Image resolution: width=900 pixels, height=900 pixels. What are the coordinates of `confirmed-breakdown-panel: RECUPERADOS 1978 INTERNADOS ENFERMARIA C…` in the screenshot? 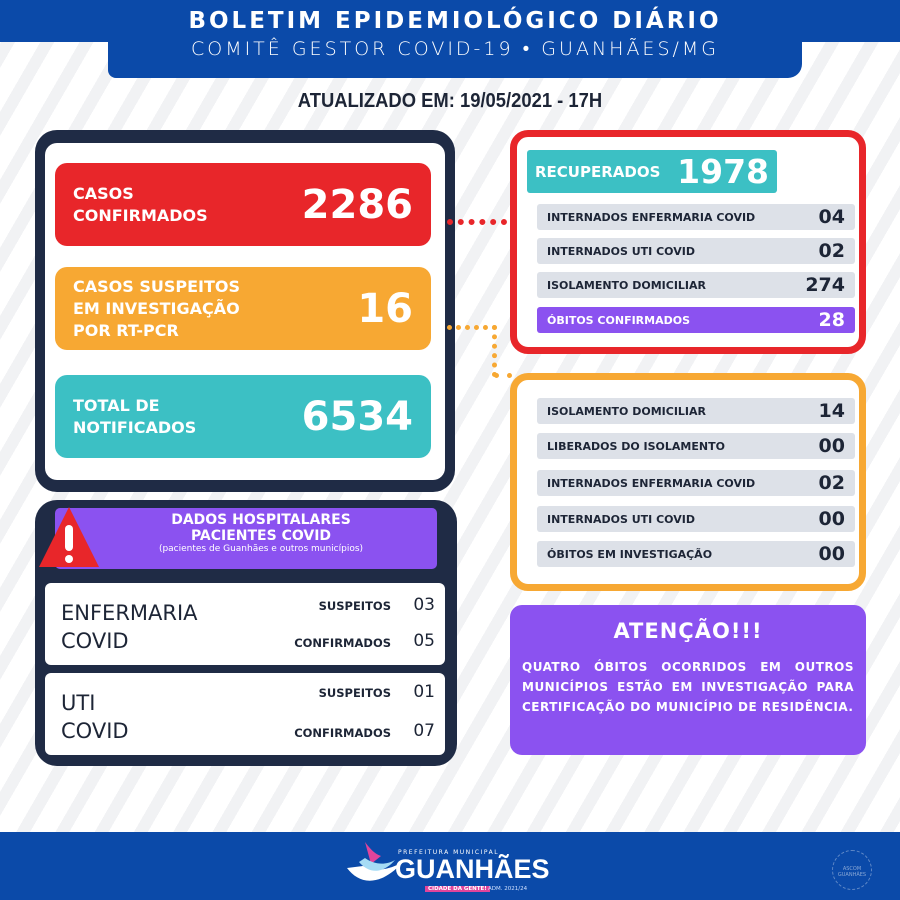 It's located at (688, 242).